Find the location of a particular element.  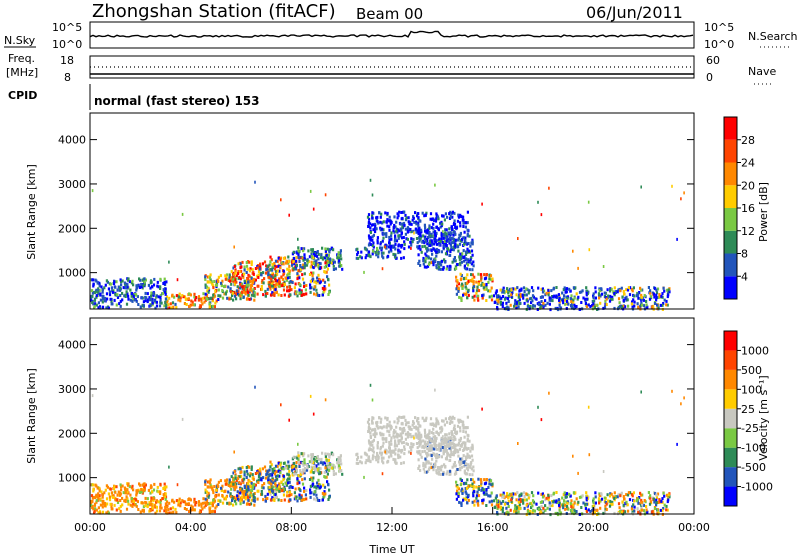

x-tick-label: 20:00 is located at coordinates (593, 527).